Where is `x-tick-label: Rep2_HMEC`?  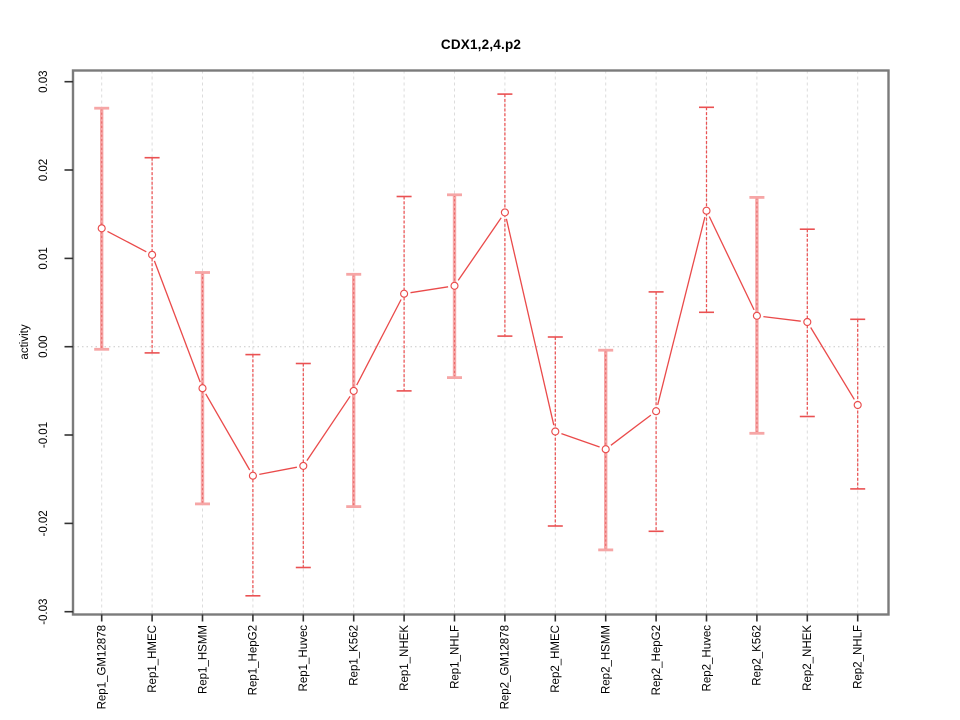 x-tick-label: Rep2_HMEC is located at coordinates (556, 659).